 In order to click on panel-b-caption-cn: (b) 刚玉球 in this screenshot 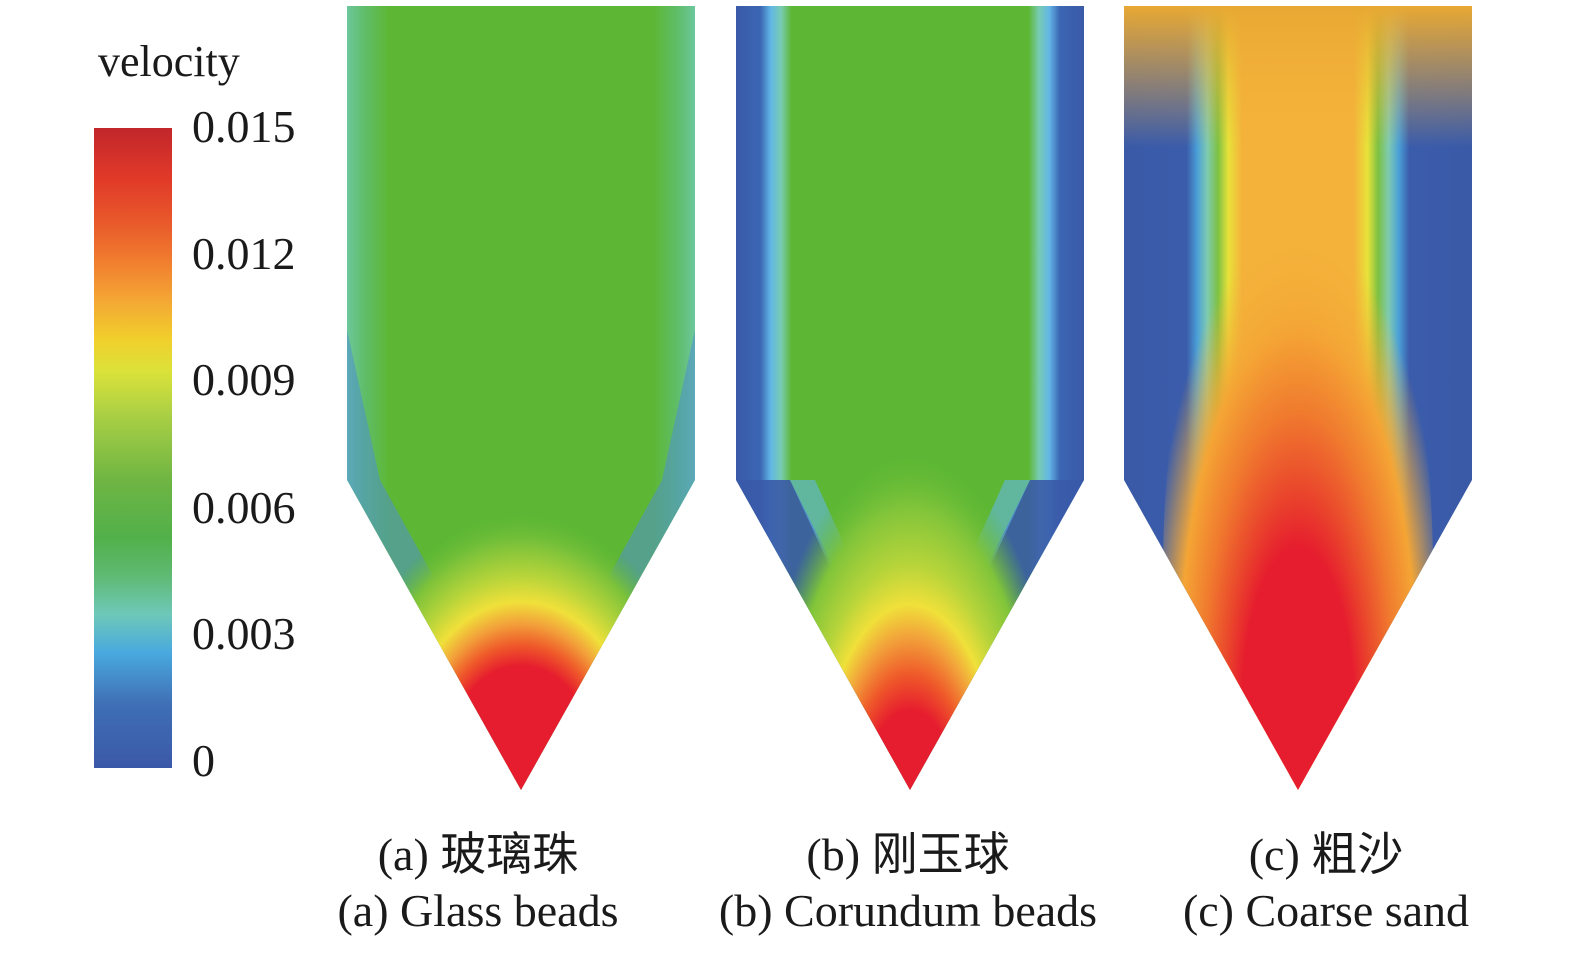, I will do `click(908, 854)`.